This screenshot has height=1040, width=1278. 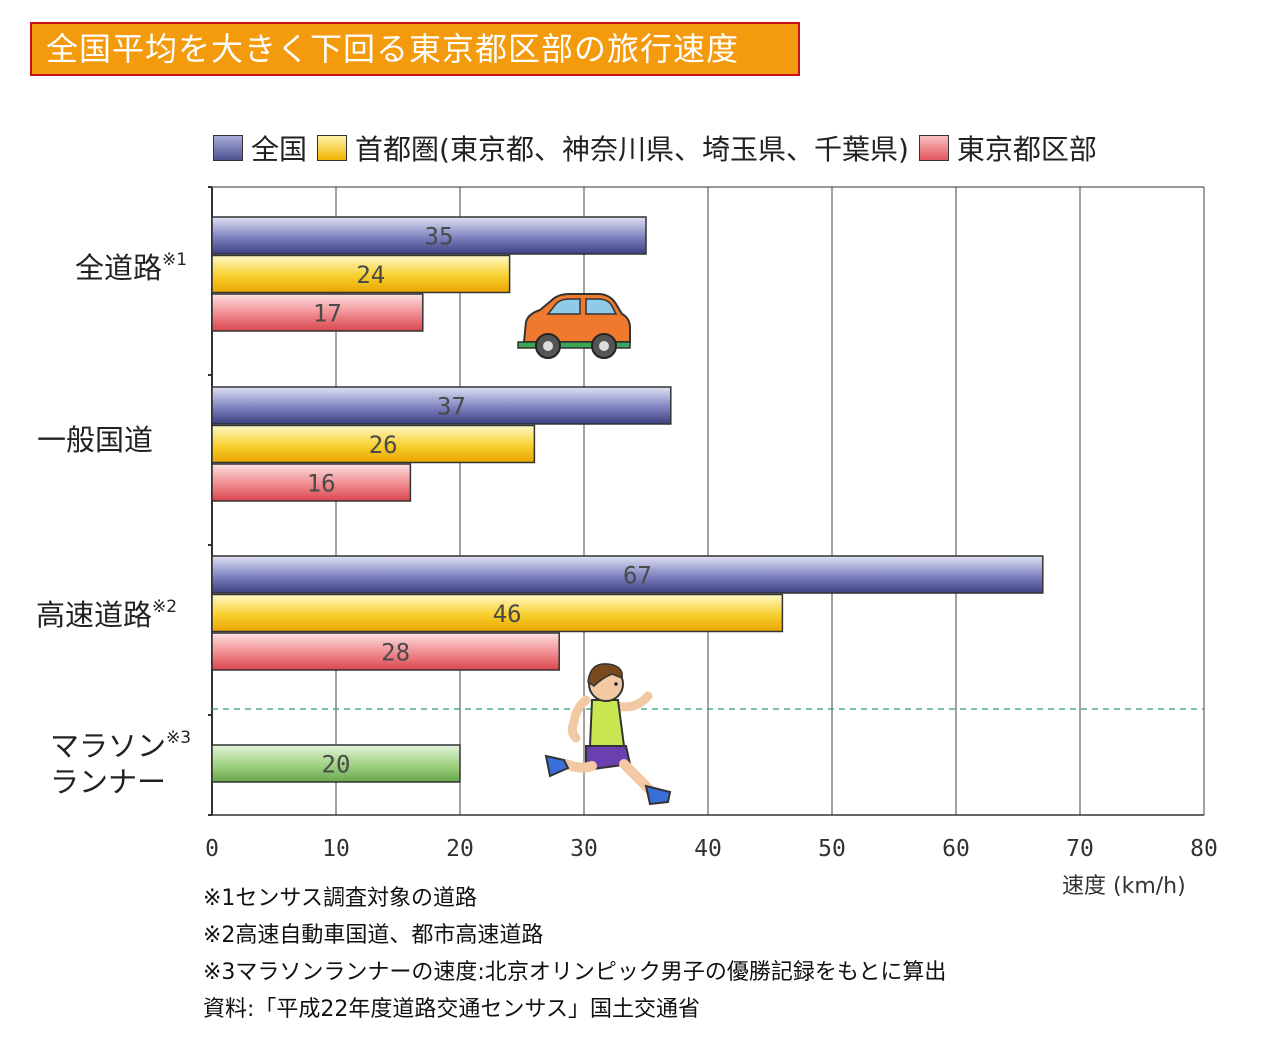 I want to click on bar-value-label-group2-series2: 28, so click(x=395, y=653).